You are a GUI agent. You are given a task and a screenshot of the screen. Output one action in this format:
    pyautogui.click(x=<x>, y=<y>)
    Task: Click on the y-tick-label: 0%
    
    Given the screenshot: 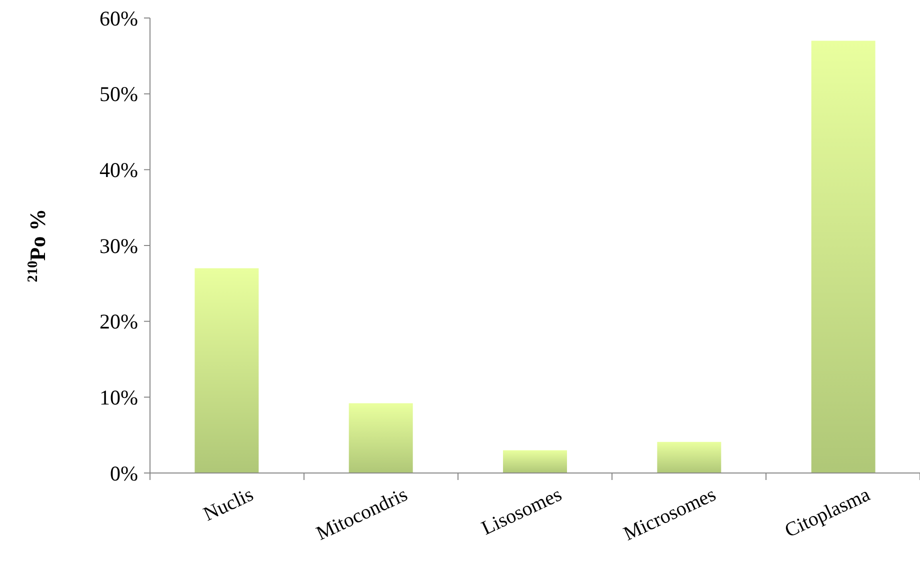 What is the action you would take?
    pyautogui.click(x=124, y=473)
    